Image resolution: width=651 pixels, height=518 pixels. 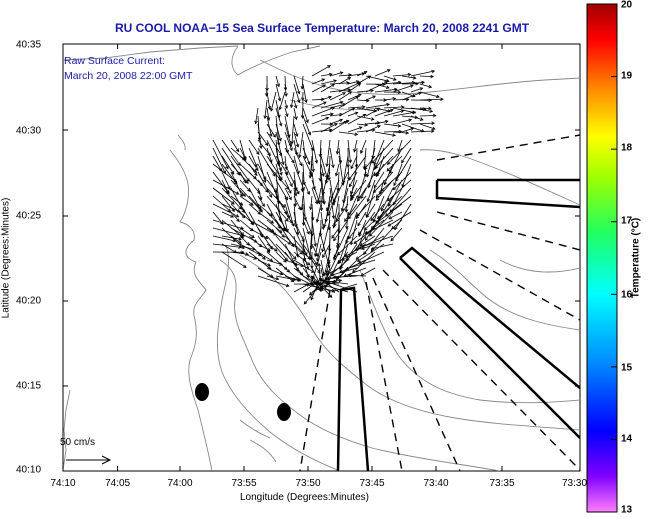 I want to click on colorbar-tick-label: 15, so click(x=627, y=368).